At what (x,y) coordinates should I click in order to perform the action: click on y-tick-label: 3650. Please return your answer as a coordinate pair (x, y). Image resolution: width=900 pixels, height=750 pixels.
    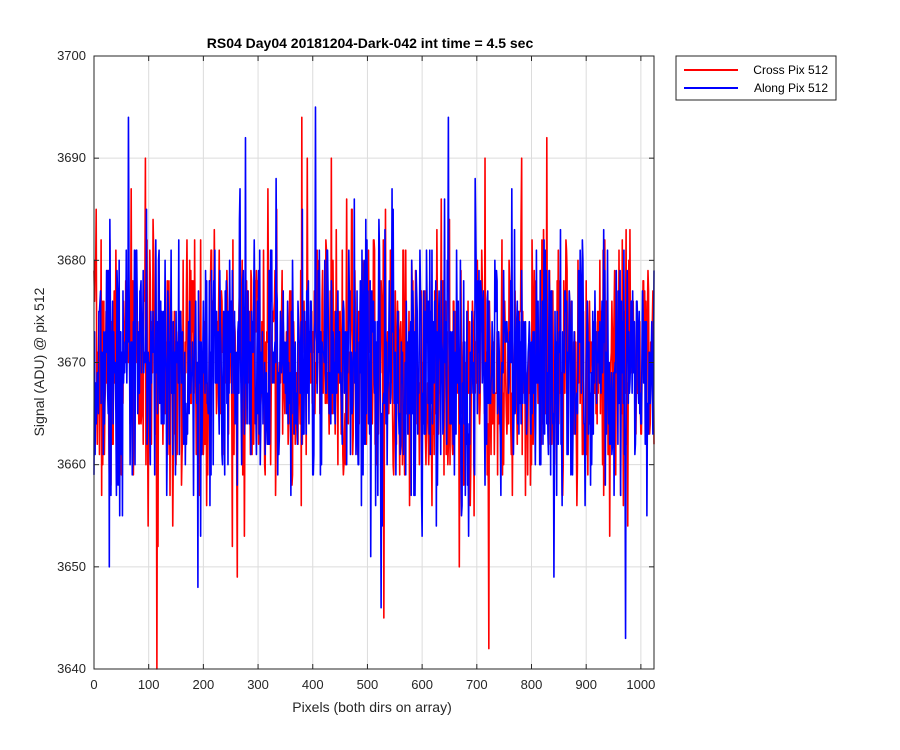
    Looking at the image, I should click on (71, 566).